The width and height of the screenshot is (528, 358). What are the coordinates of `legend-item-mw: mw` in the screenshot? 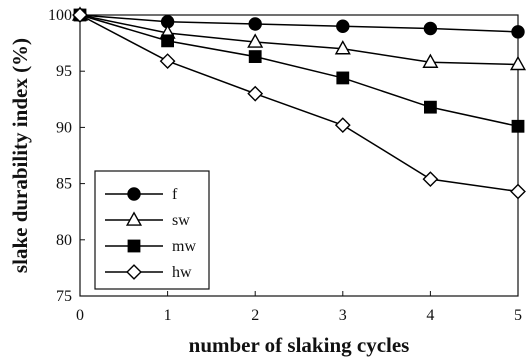 It's located at (150, 246).